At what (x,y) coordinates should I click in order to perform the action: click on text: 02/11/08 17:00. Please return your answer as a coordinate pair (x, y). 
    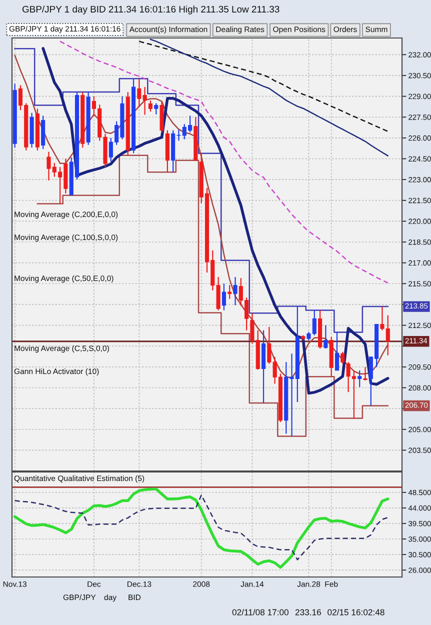
    Looking at the image, I should click on (260, 612).